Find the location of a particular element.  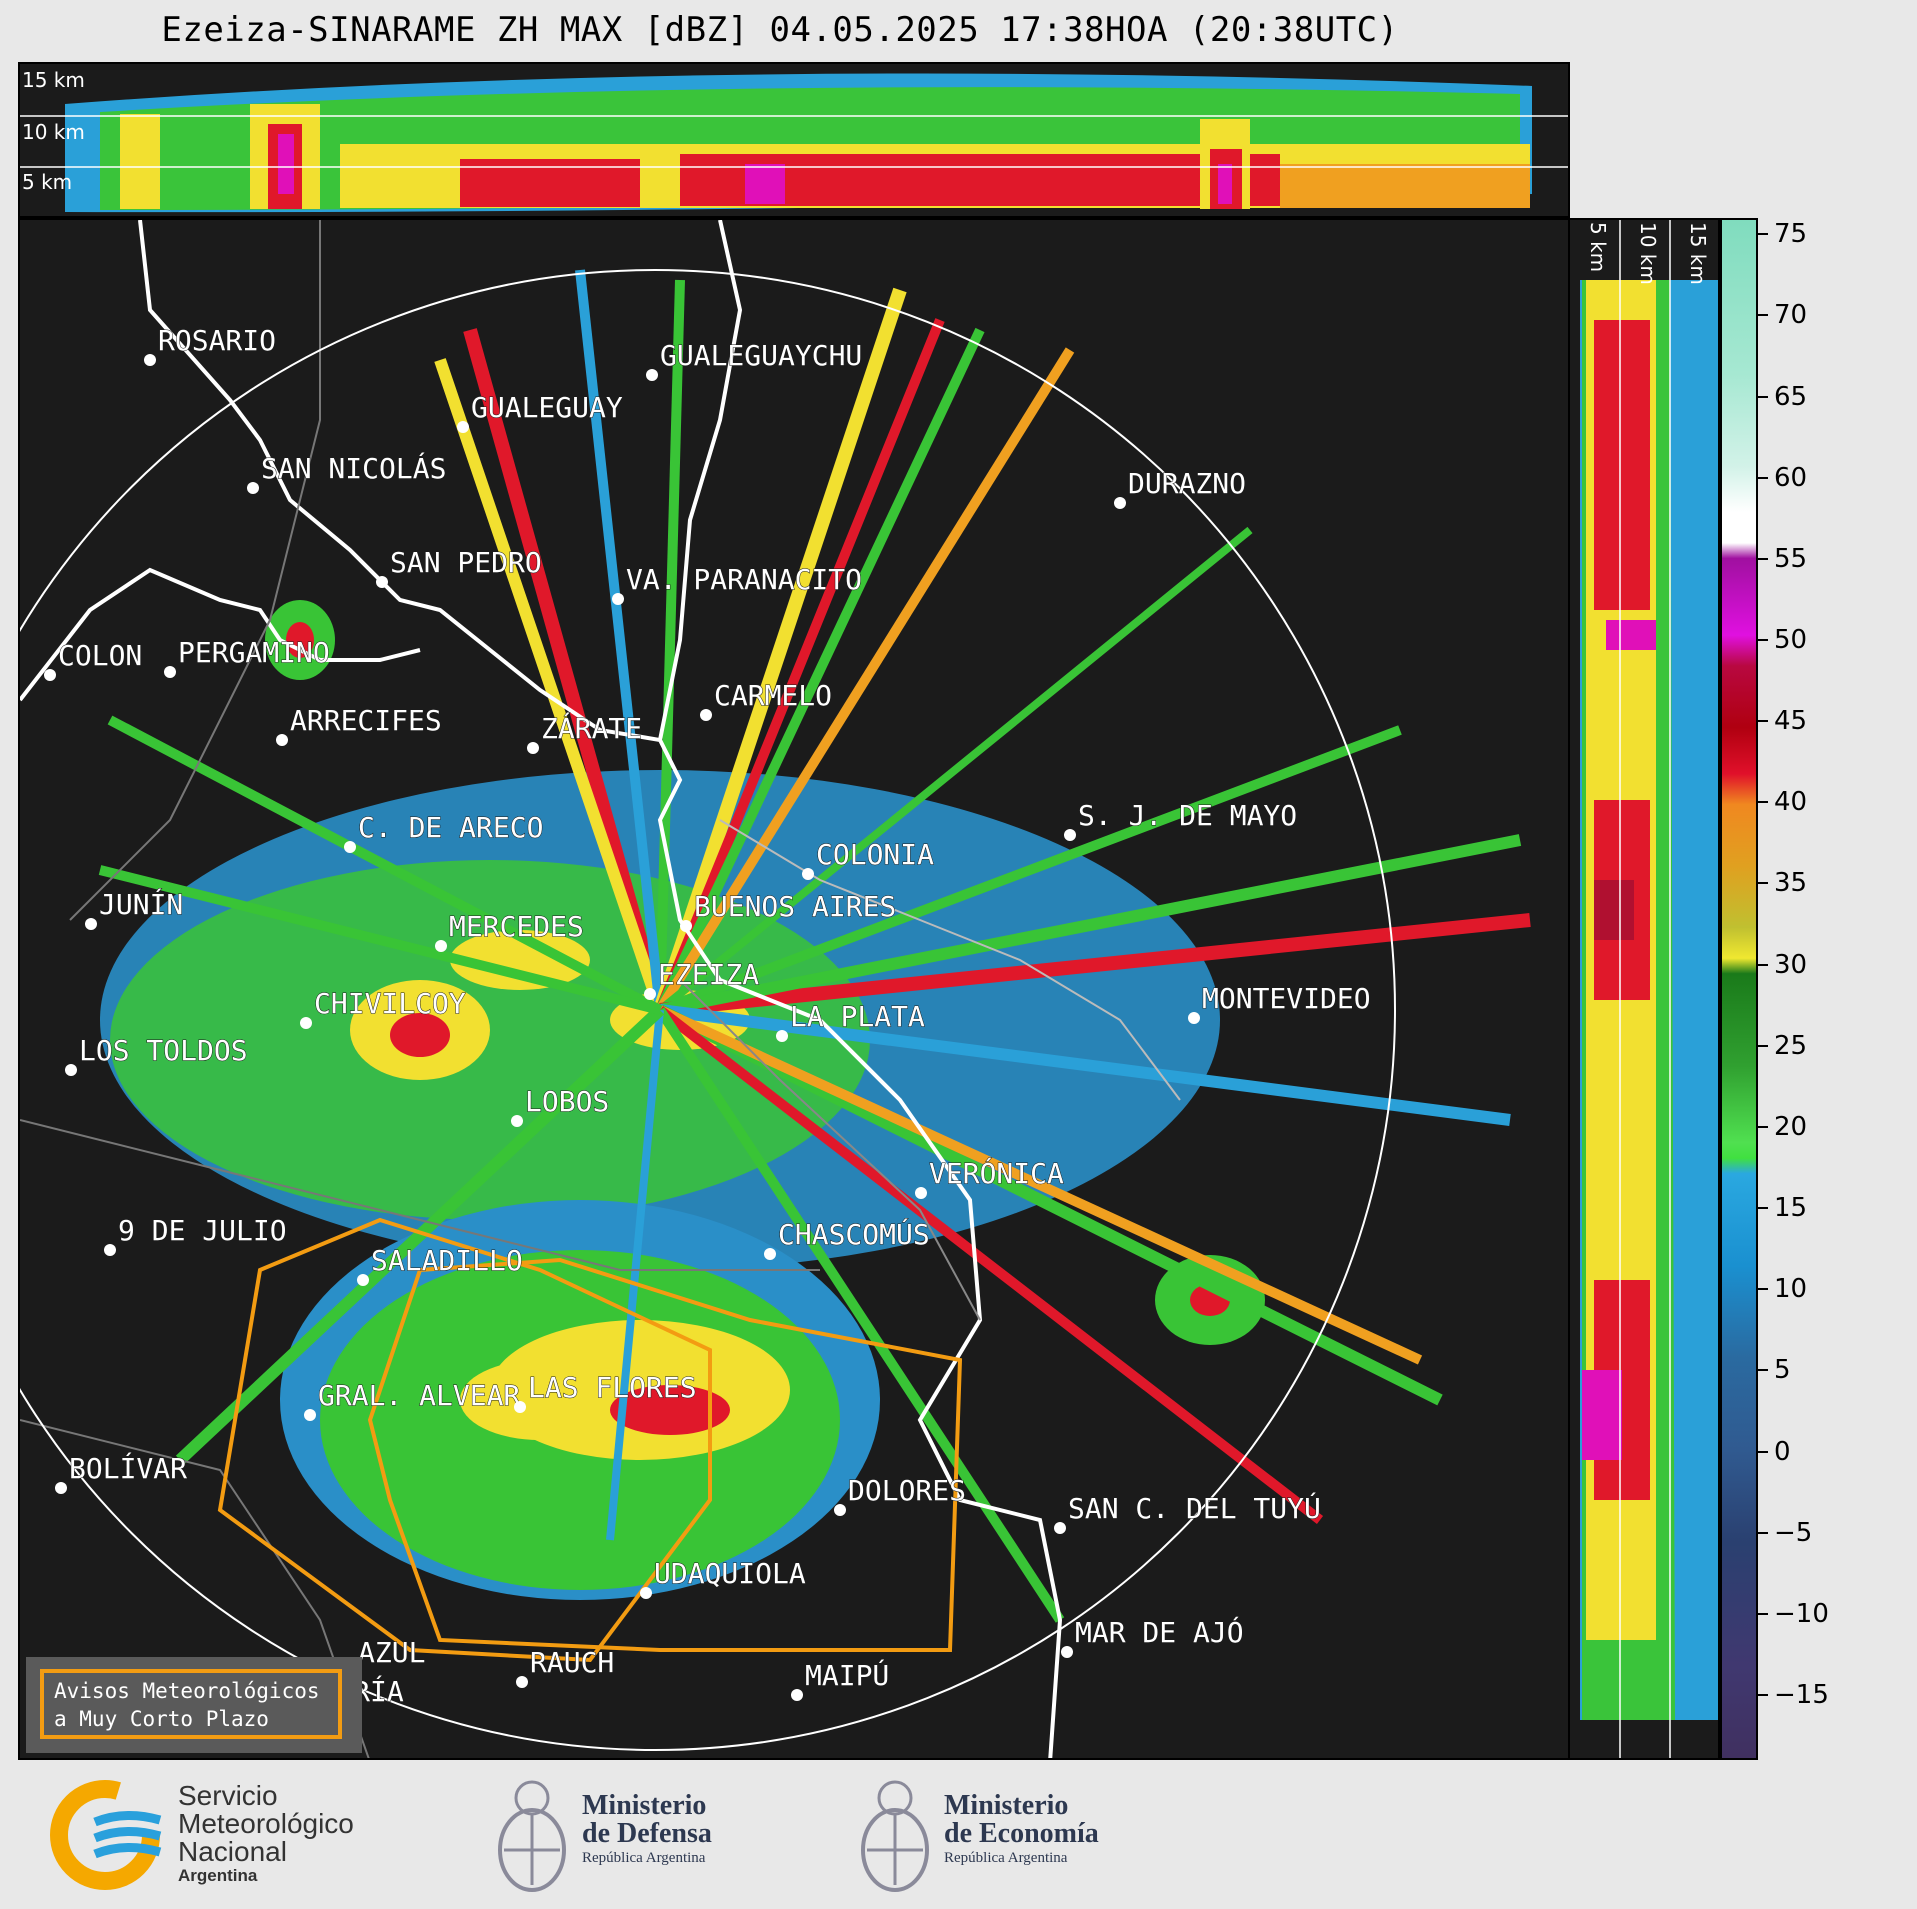

top-height-label-10: 10 km is located at coordinates (53, 132).